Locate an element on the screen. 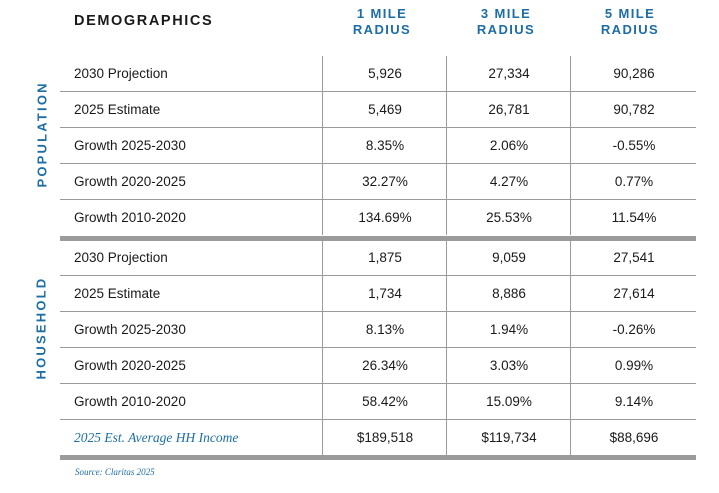 This screenshot has height=493, width=719. table-row: Growth 2025-2030 8.13% 1.94% -0.26% is located at coordinates (378, 330).